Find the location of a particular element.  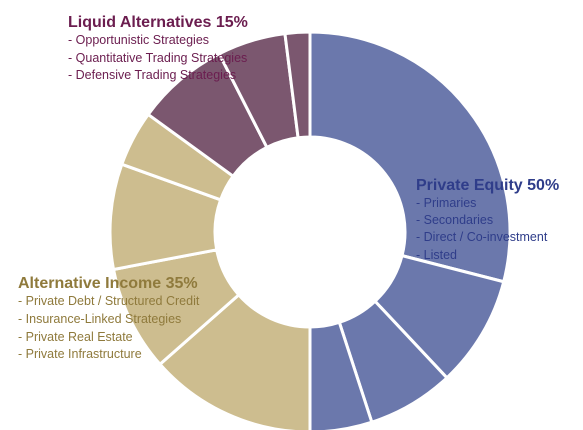

pe-item-secondaries: Secondaries is located at coordinates (487, 220).